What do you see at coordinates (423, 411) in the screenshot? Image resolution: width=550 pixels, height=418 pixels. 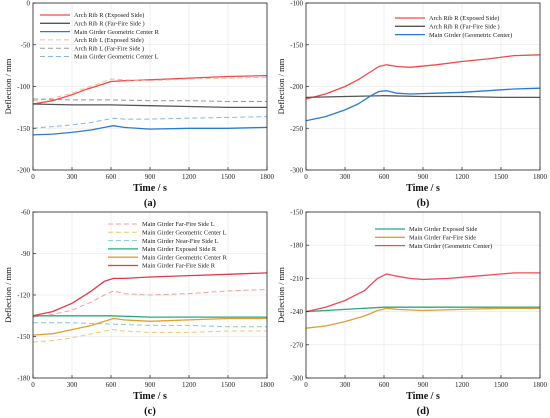 I see `panel-label: (d)` at bounding box center [423, 411].